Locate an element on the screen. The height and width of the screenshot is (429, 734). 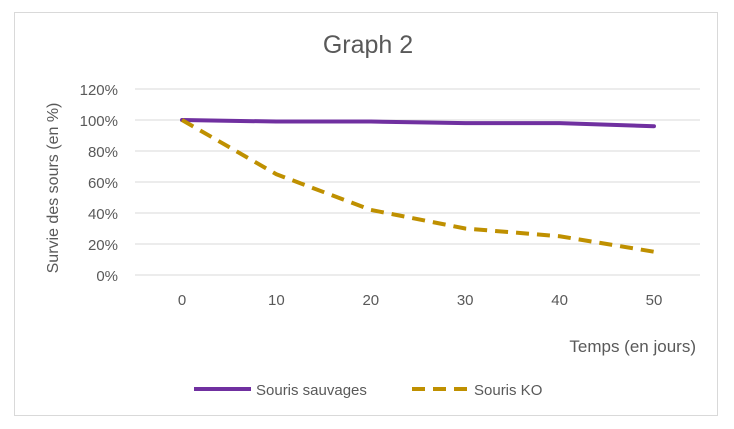
legend-label: Souris sauvages is located at coordinates (311, 390).